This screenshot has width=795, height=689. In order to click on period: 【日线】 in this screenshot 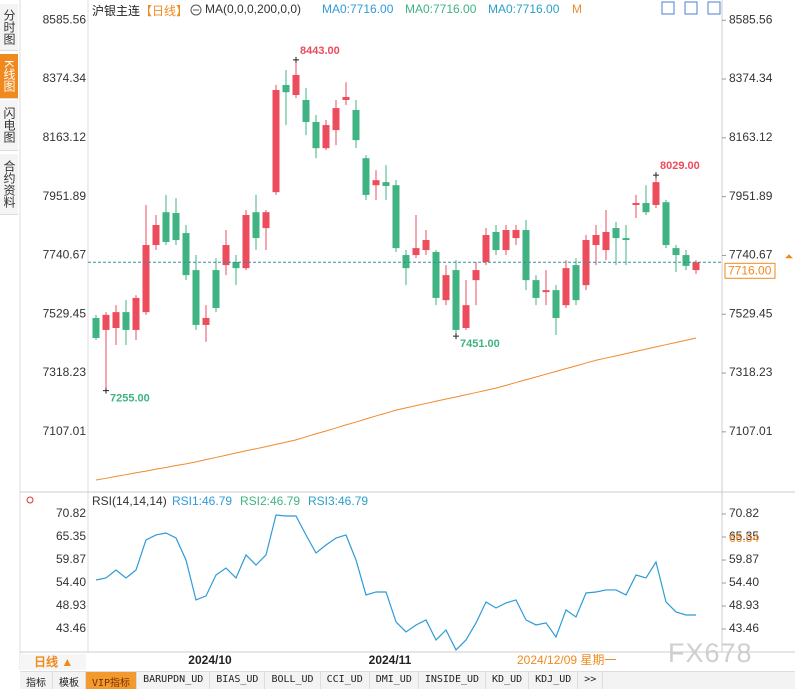, I will do `click(164, 11)`.